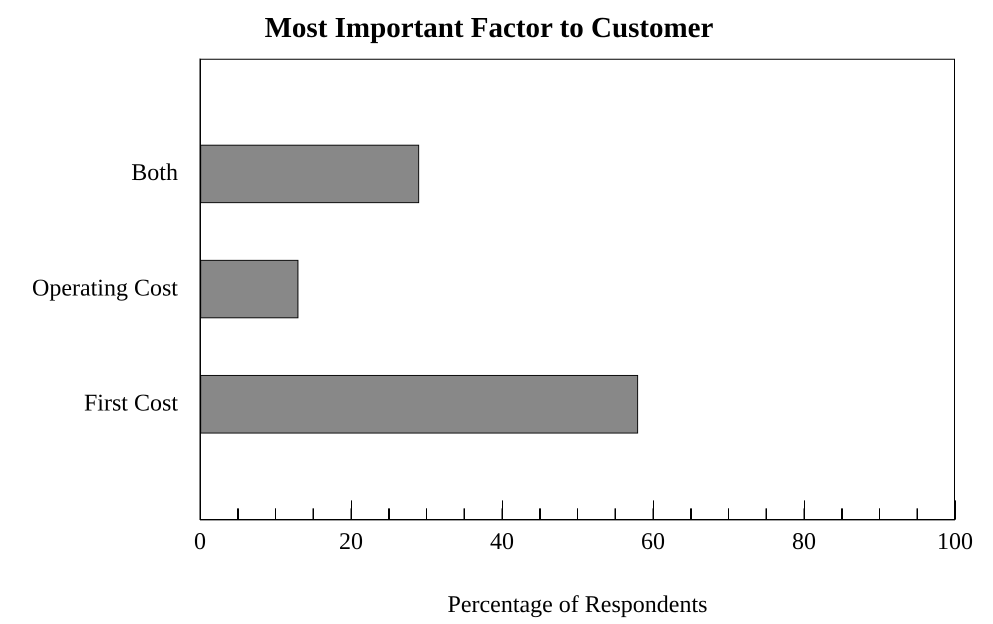  Describe the element at coordinates (154, 173) in the screenshot. I see `y-tick-label: Both` at that location.